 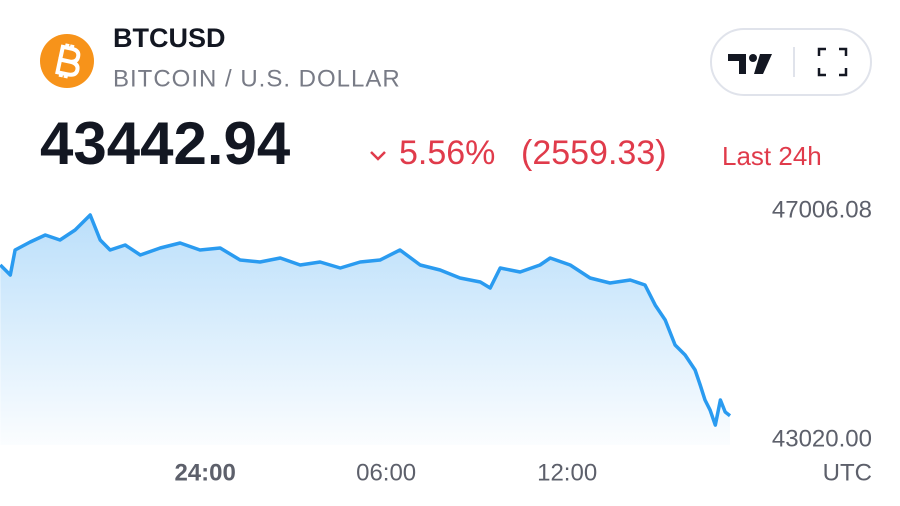 What do you see at coordinates (257, 78) in the screenshot?
I see `symbol-name: BITCOIN / U.S. DOLLAR` at bounding box center [257, 78].